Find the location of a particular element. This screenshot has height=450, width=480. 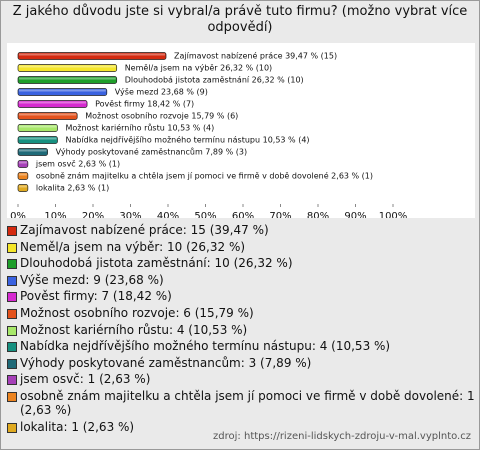

legend-item: Možnost kariérního růstu: 4 (10,53 %) is located at coordinates (241, 330).